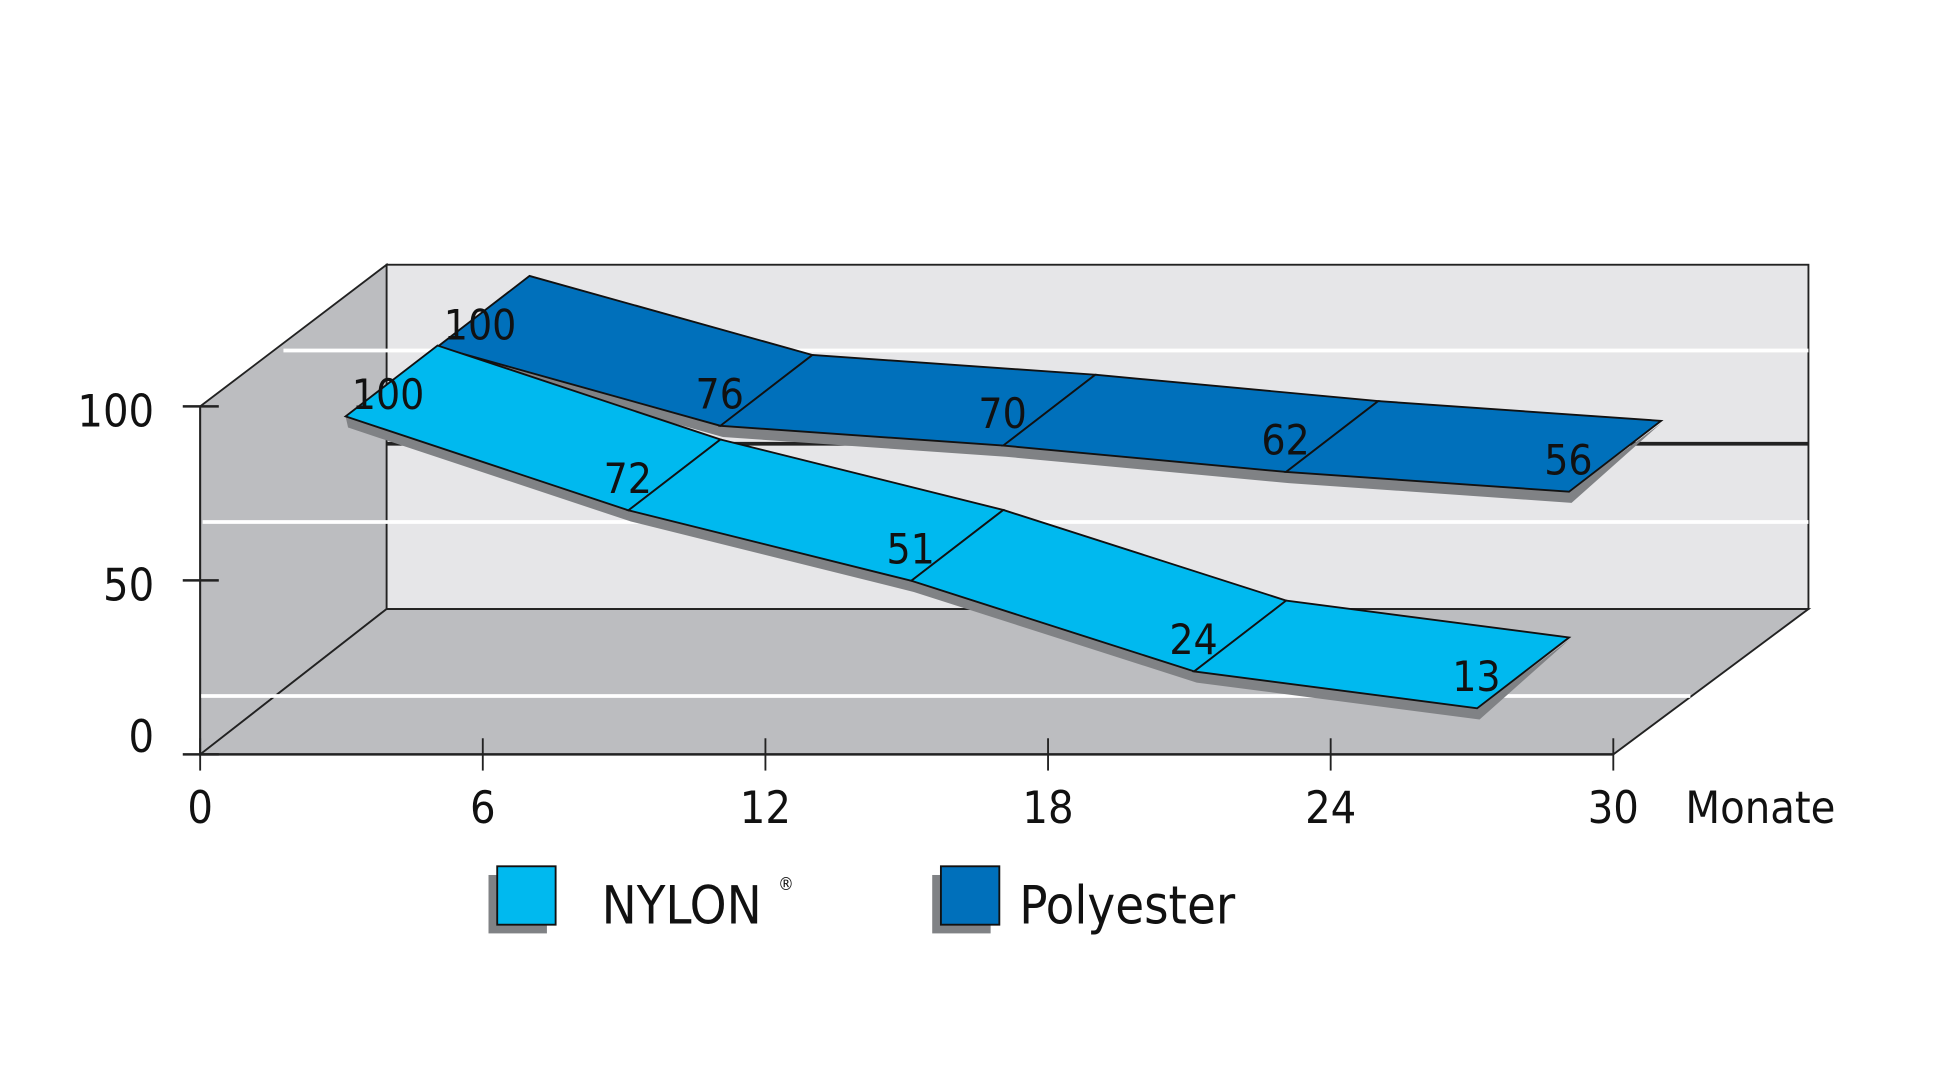 The height and width of the screenshot is (1090, 1939). I want to click on x-tick-label: 24, so click(1330, 807).